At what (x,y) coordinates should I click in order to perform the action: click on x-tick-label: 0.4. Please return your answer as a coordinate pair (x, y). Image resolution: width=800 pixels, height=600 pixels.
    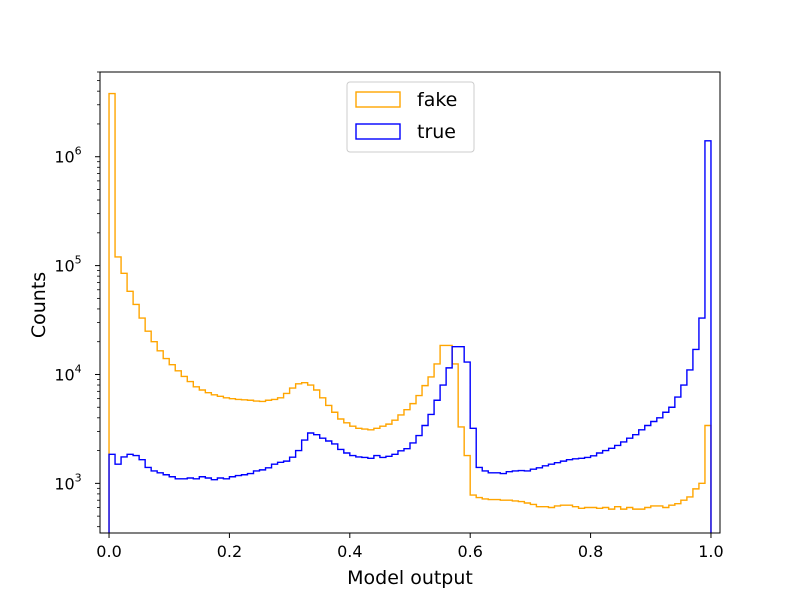
    Looking at the image, I should click on (349, 551).